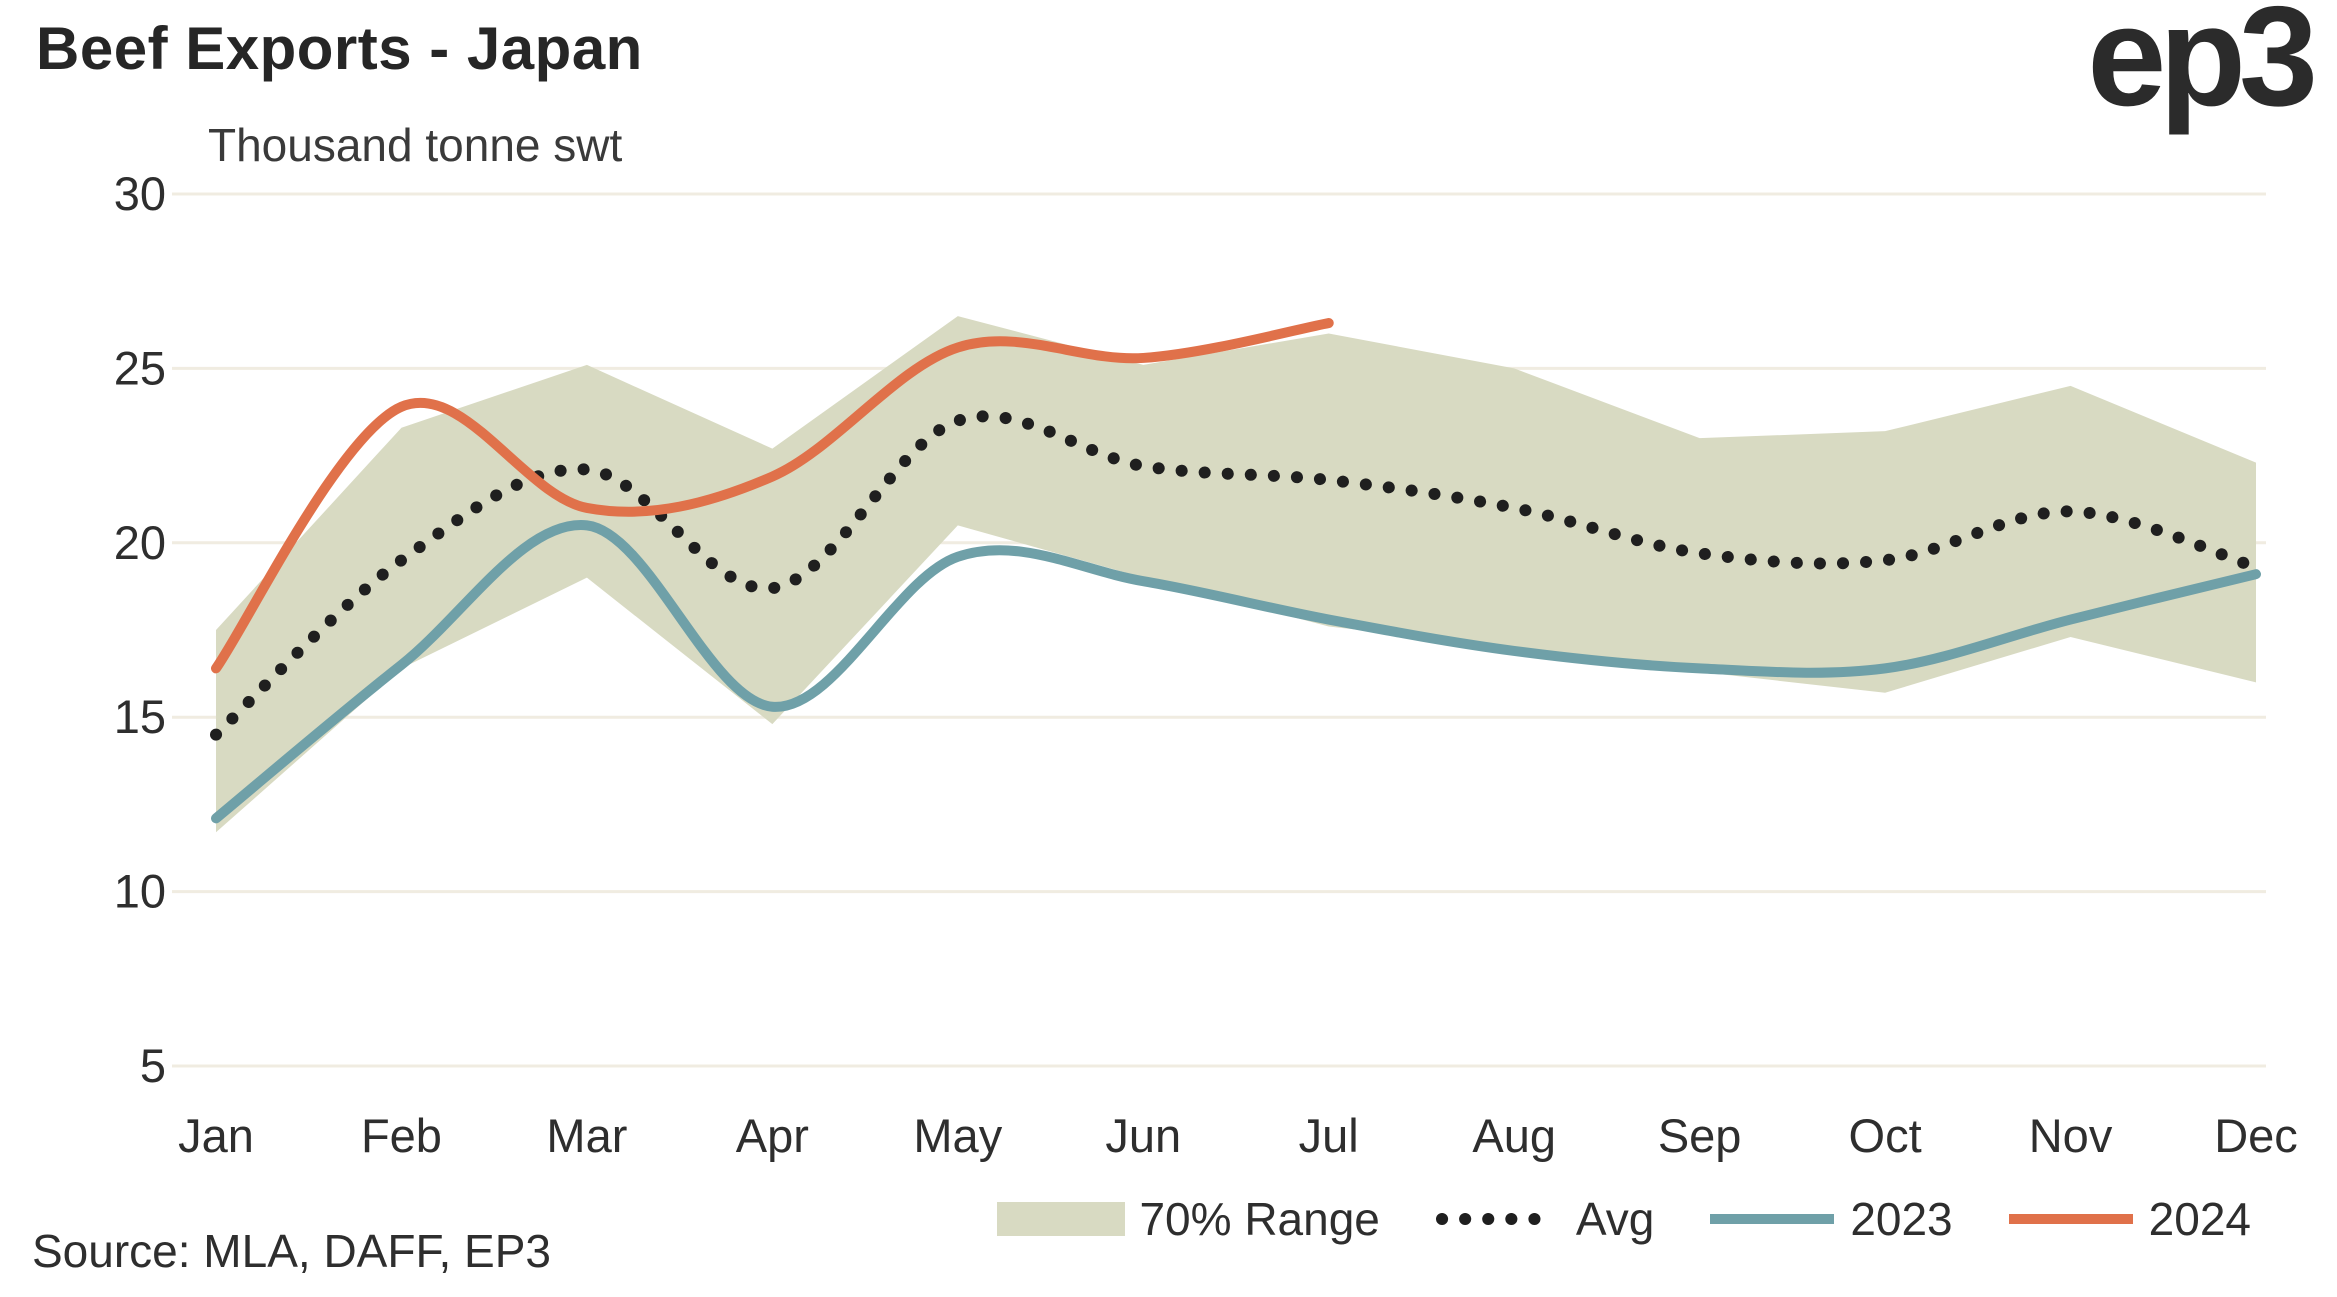  I want to click on page-title: Beef Exports - Japan, so click(339, 48).